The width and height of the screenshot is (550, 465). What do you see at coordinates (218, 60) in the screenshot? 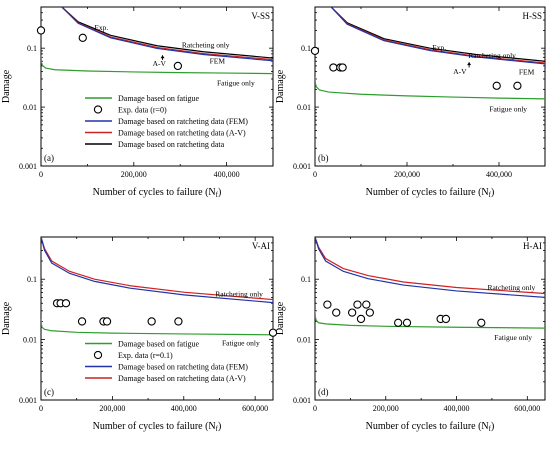
I see `curve-annotation: FEM` at bounding box center [218, 60].